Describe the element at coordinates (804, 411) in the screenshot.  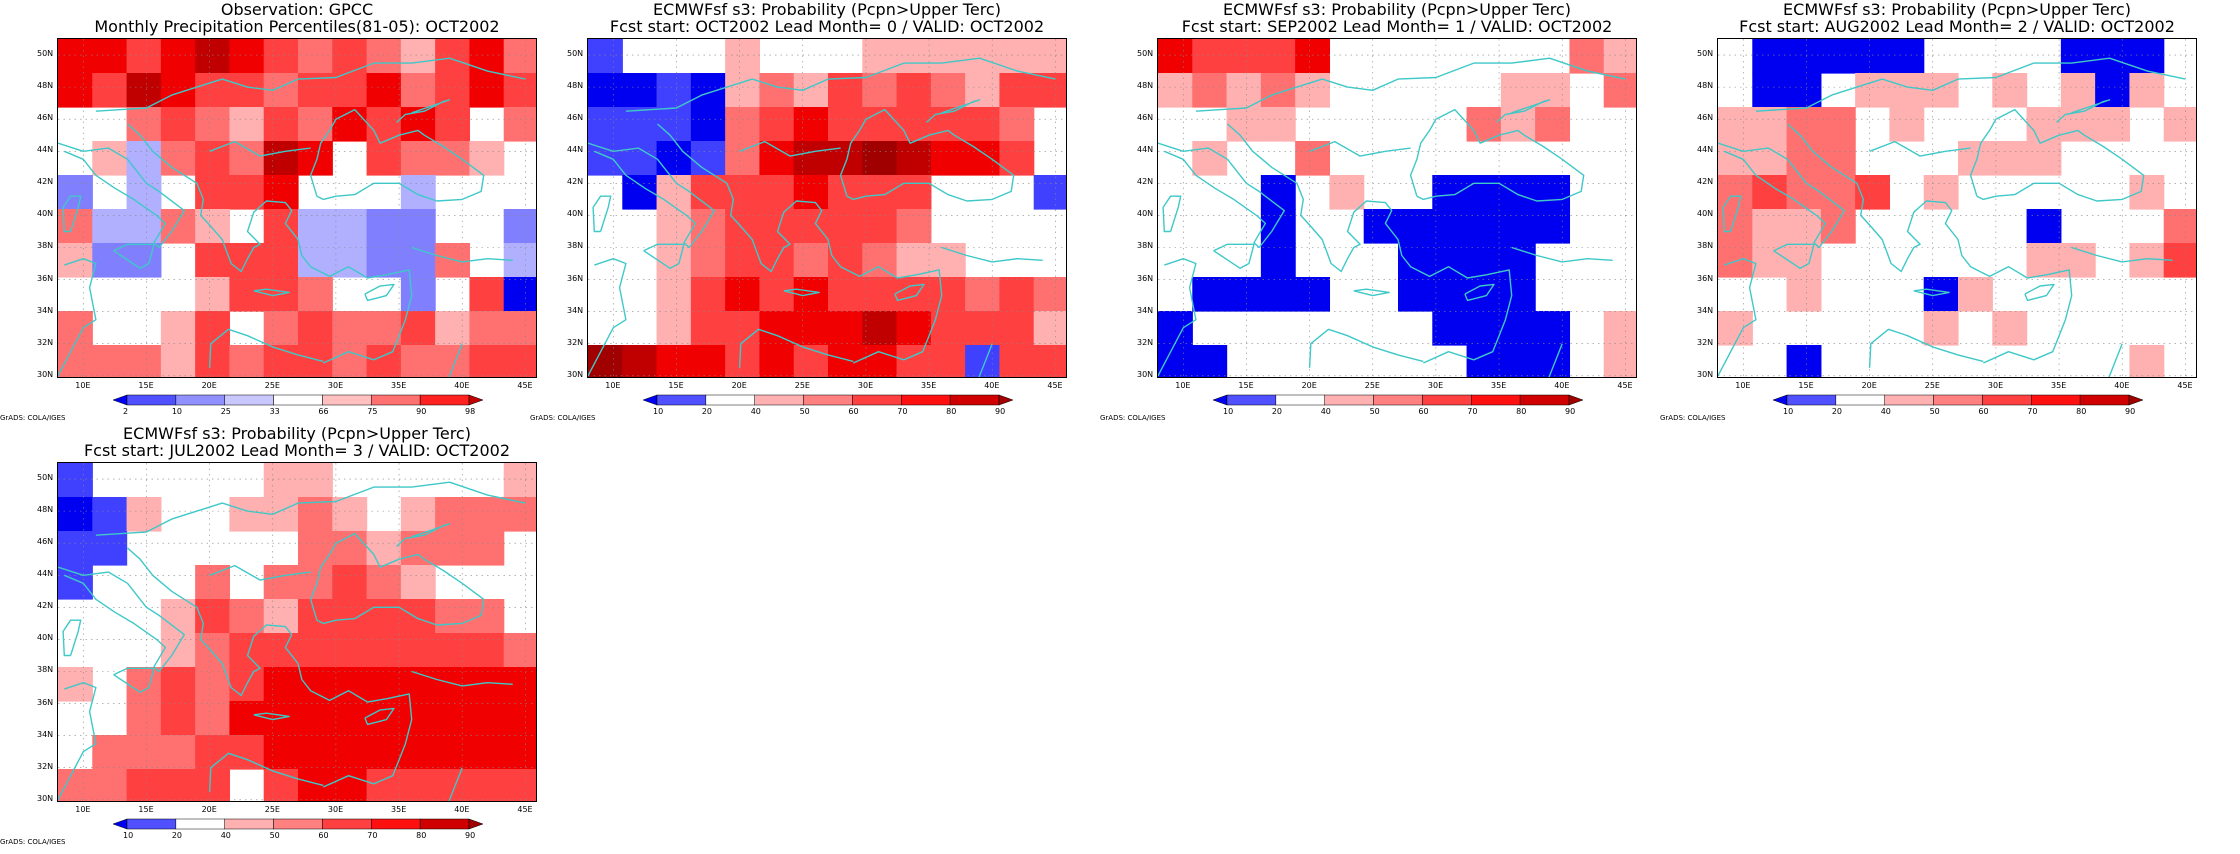
I see `colorbar-label: 50` at that location.